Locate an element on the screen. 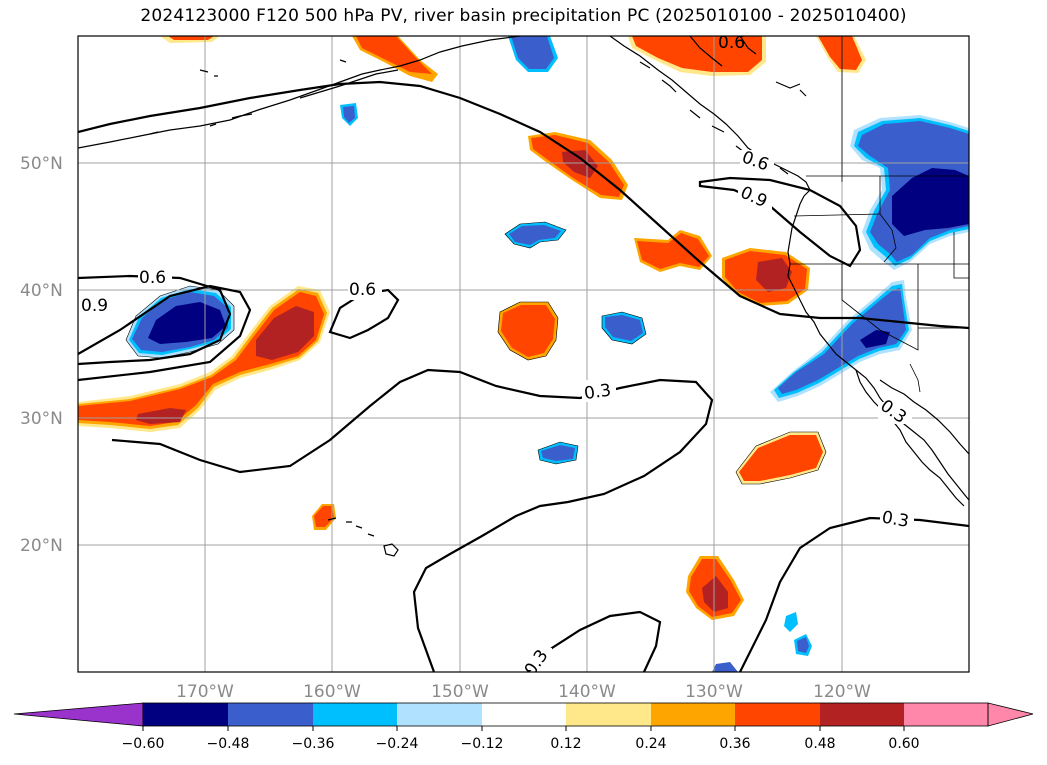 The height and width of the screenshot is (765, 1047). lat-label: 50°N is located at coordinates (41, 164).